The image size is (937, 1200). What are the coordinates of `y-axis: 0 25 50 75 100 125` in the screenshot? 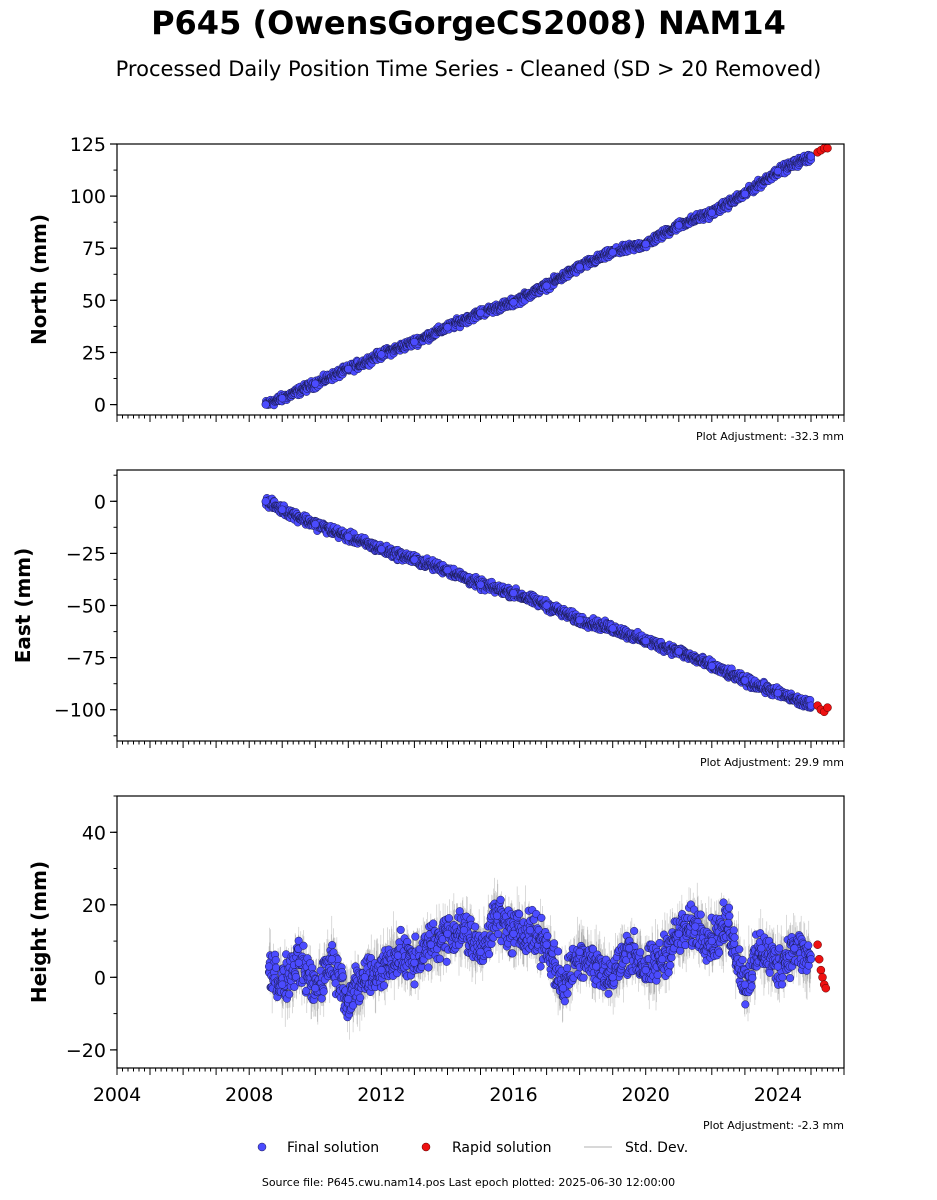 It's located at (93, 275).